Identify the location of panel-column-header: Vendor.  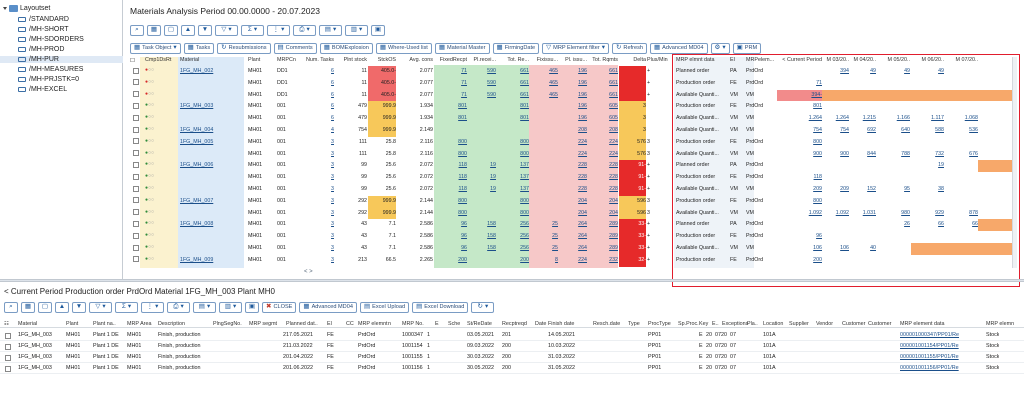
(825, 324).